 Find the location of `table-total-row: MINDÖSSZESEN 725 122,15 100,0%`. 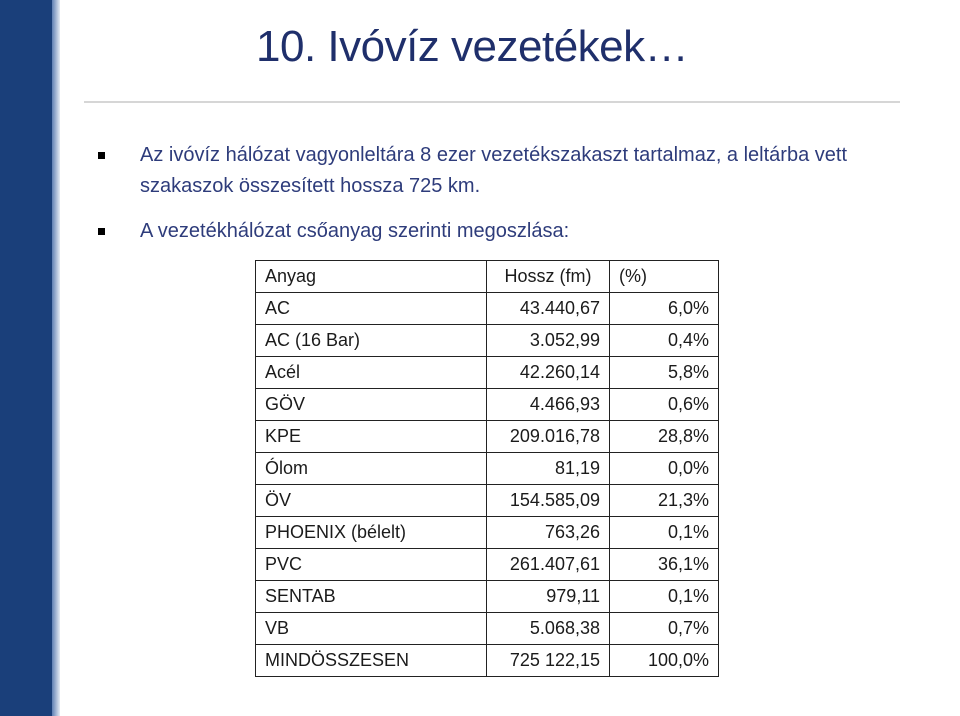

table-total-row: MINDÖSSZESEN 725 122,15 100,0% is located at coordinates (487, 660).